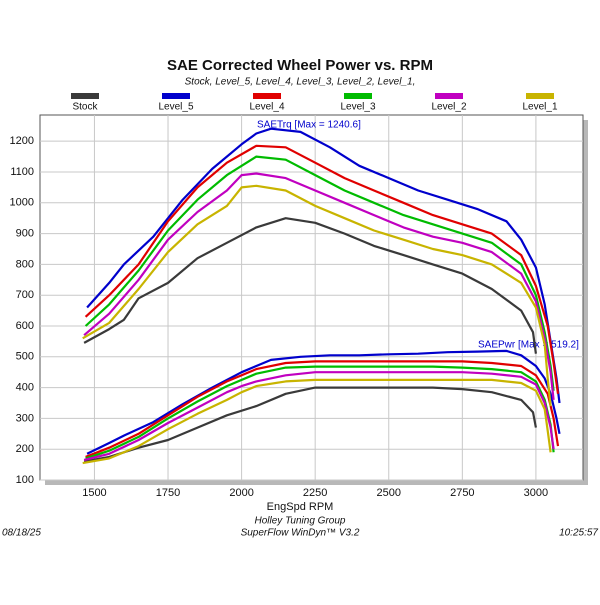  I want to click on x-tick-label: 3000, so click(536, 493).